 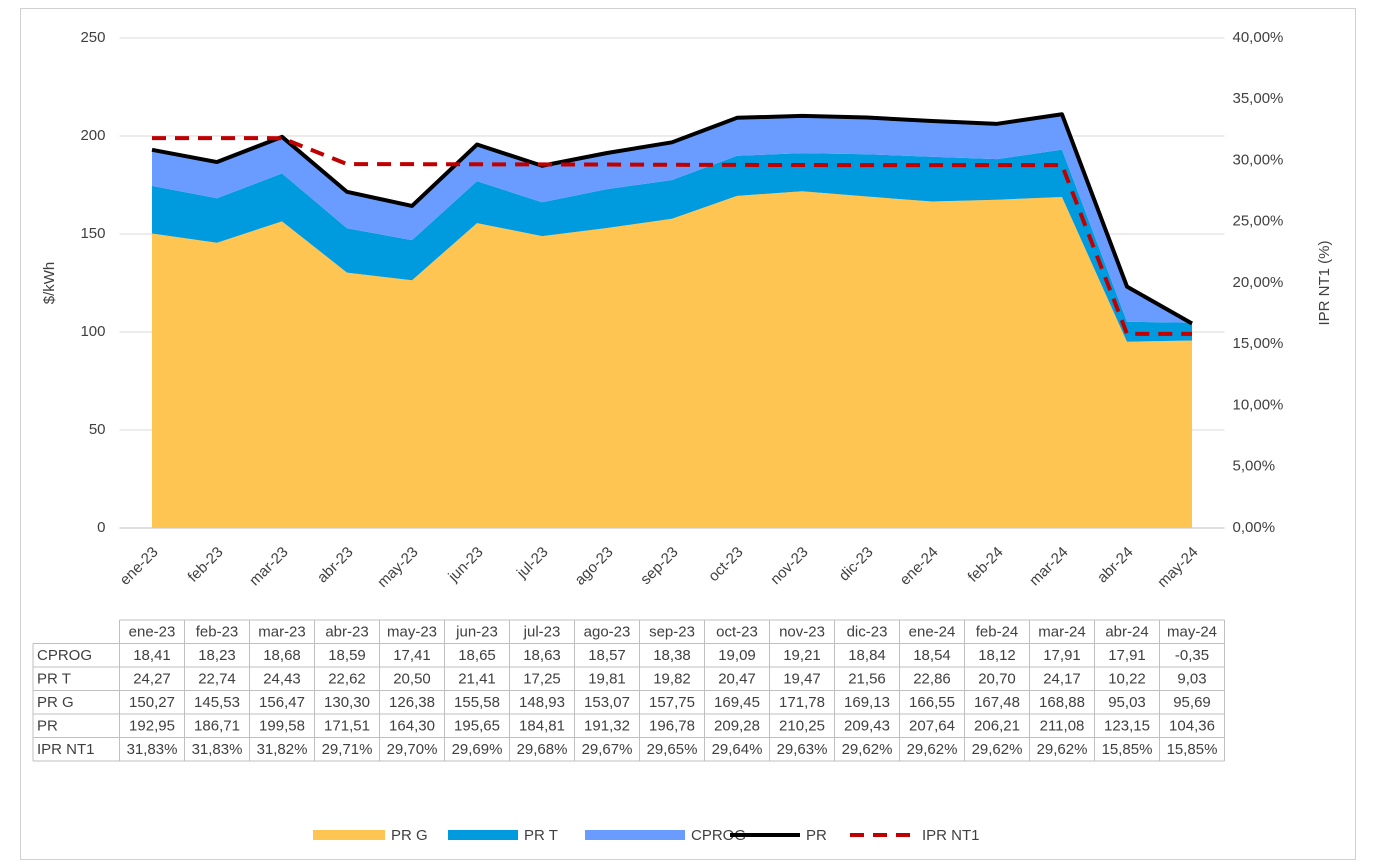 I want to click on table-cell: 29,63%, so click(x=802, y=749).